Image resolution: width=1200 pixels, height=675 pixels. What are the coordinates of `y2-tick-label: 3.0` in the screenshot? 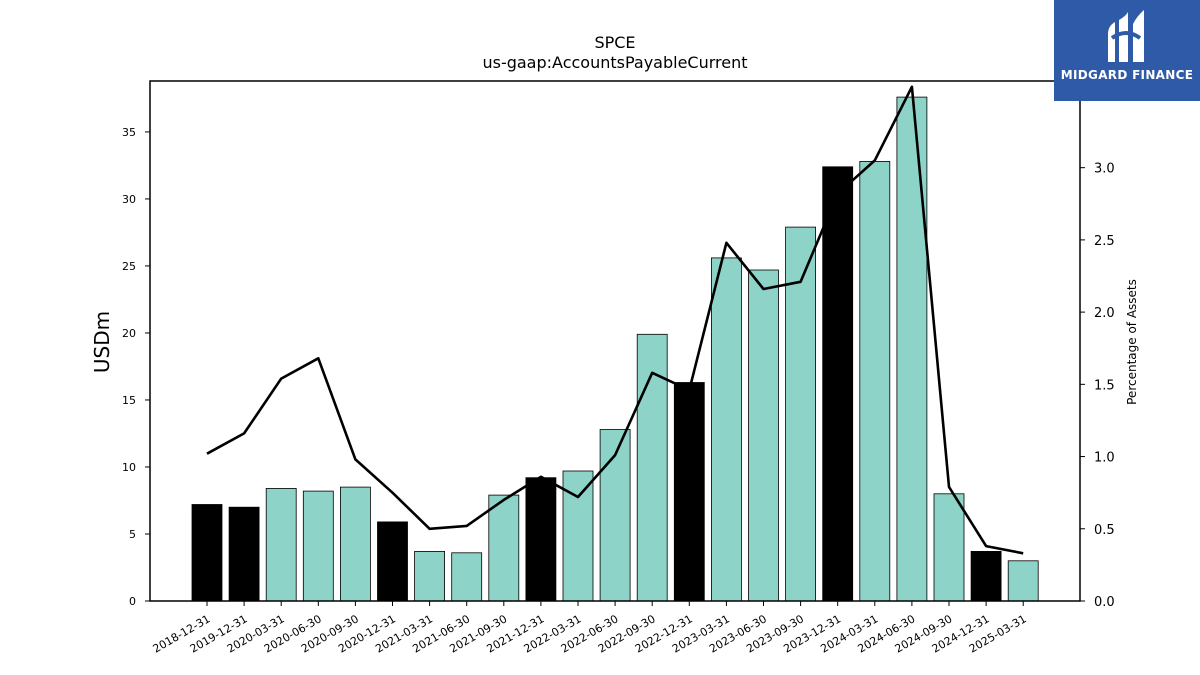 It's located at (1104, 169).